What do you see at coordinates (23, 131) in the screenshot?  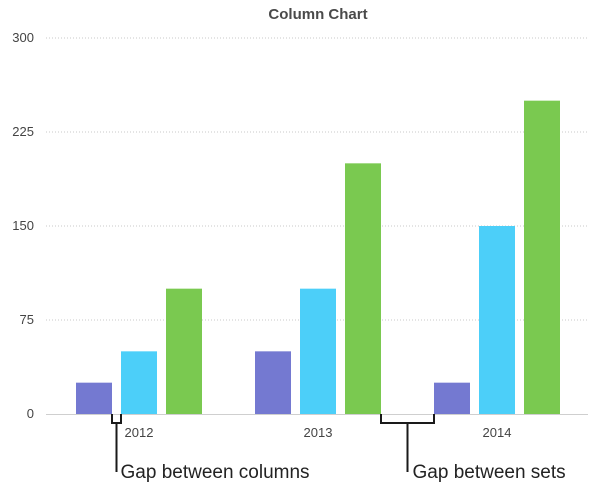 I see `y-tick-label: 225` at bounding box center [23, 131].